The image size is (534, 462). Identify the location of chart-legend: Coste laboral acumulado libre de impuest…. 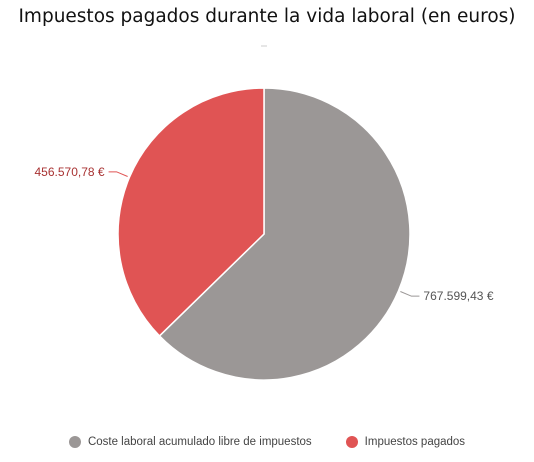
(267, 442).